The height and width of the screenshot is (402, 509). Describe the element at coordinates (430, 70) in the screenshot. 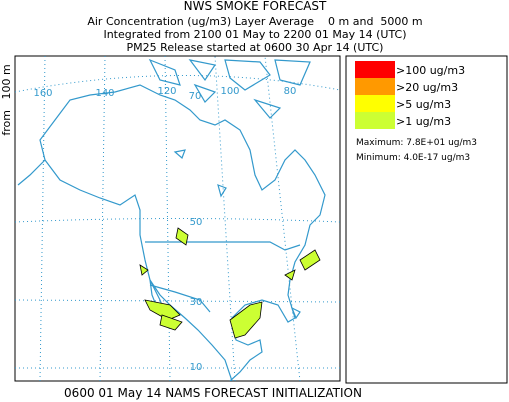

I see `legend-label: >100 ug/m3` at that location.